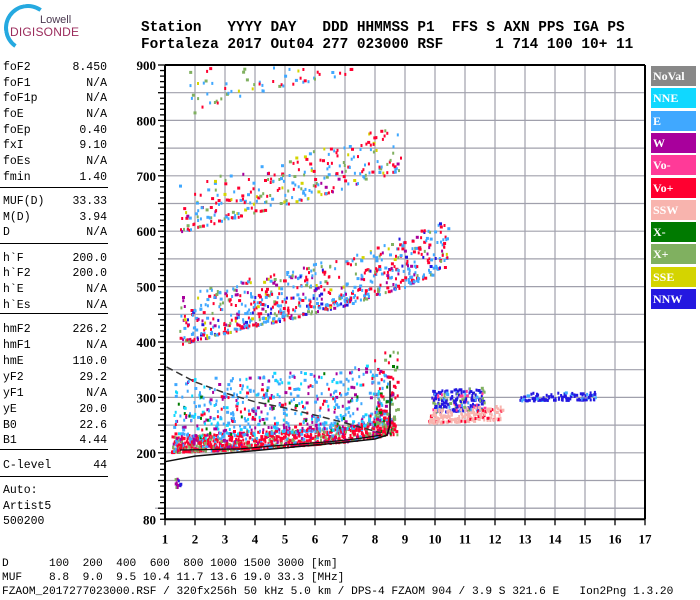  I want to click on x-tick-label: 13, so click(526, 538).